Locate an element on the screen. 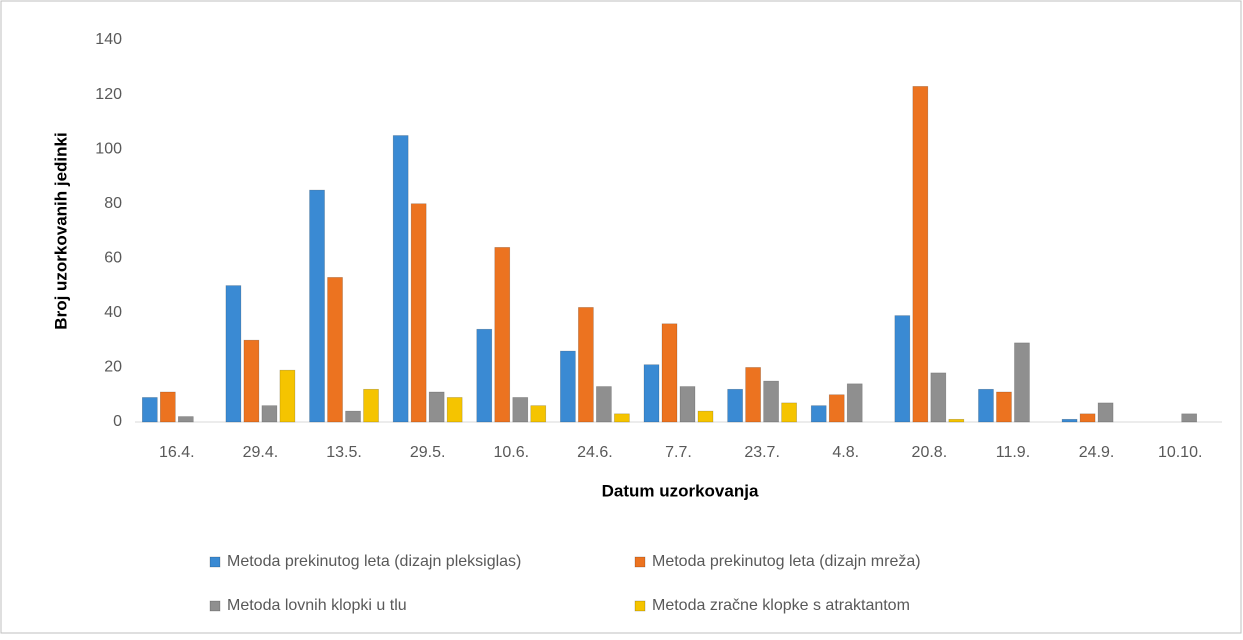 The width and height of the screenshot is (1243, 640). y-tick-label: 140 is located at coordinates (108, 39).